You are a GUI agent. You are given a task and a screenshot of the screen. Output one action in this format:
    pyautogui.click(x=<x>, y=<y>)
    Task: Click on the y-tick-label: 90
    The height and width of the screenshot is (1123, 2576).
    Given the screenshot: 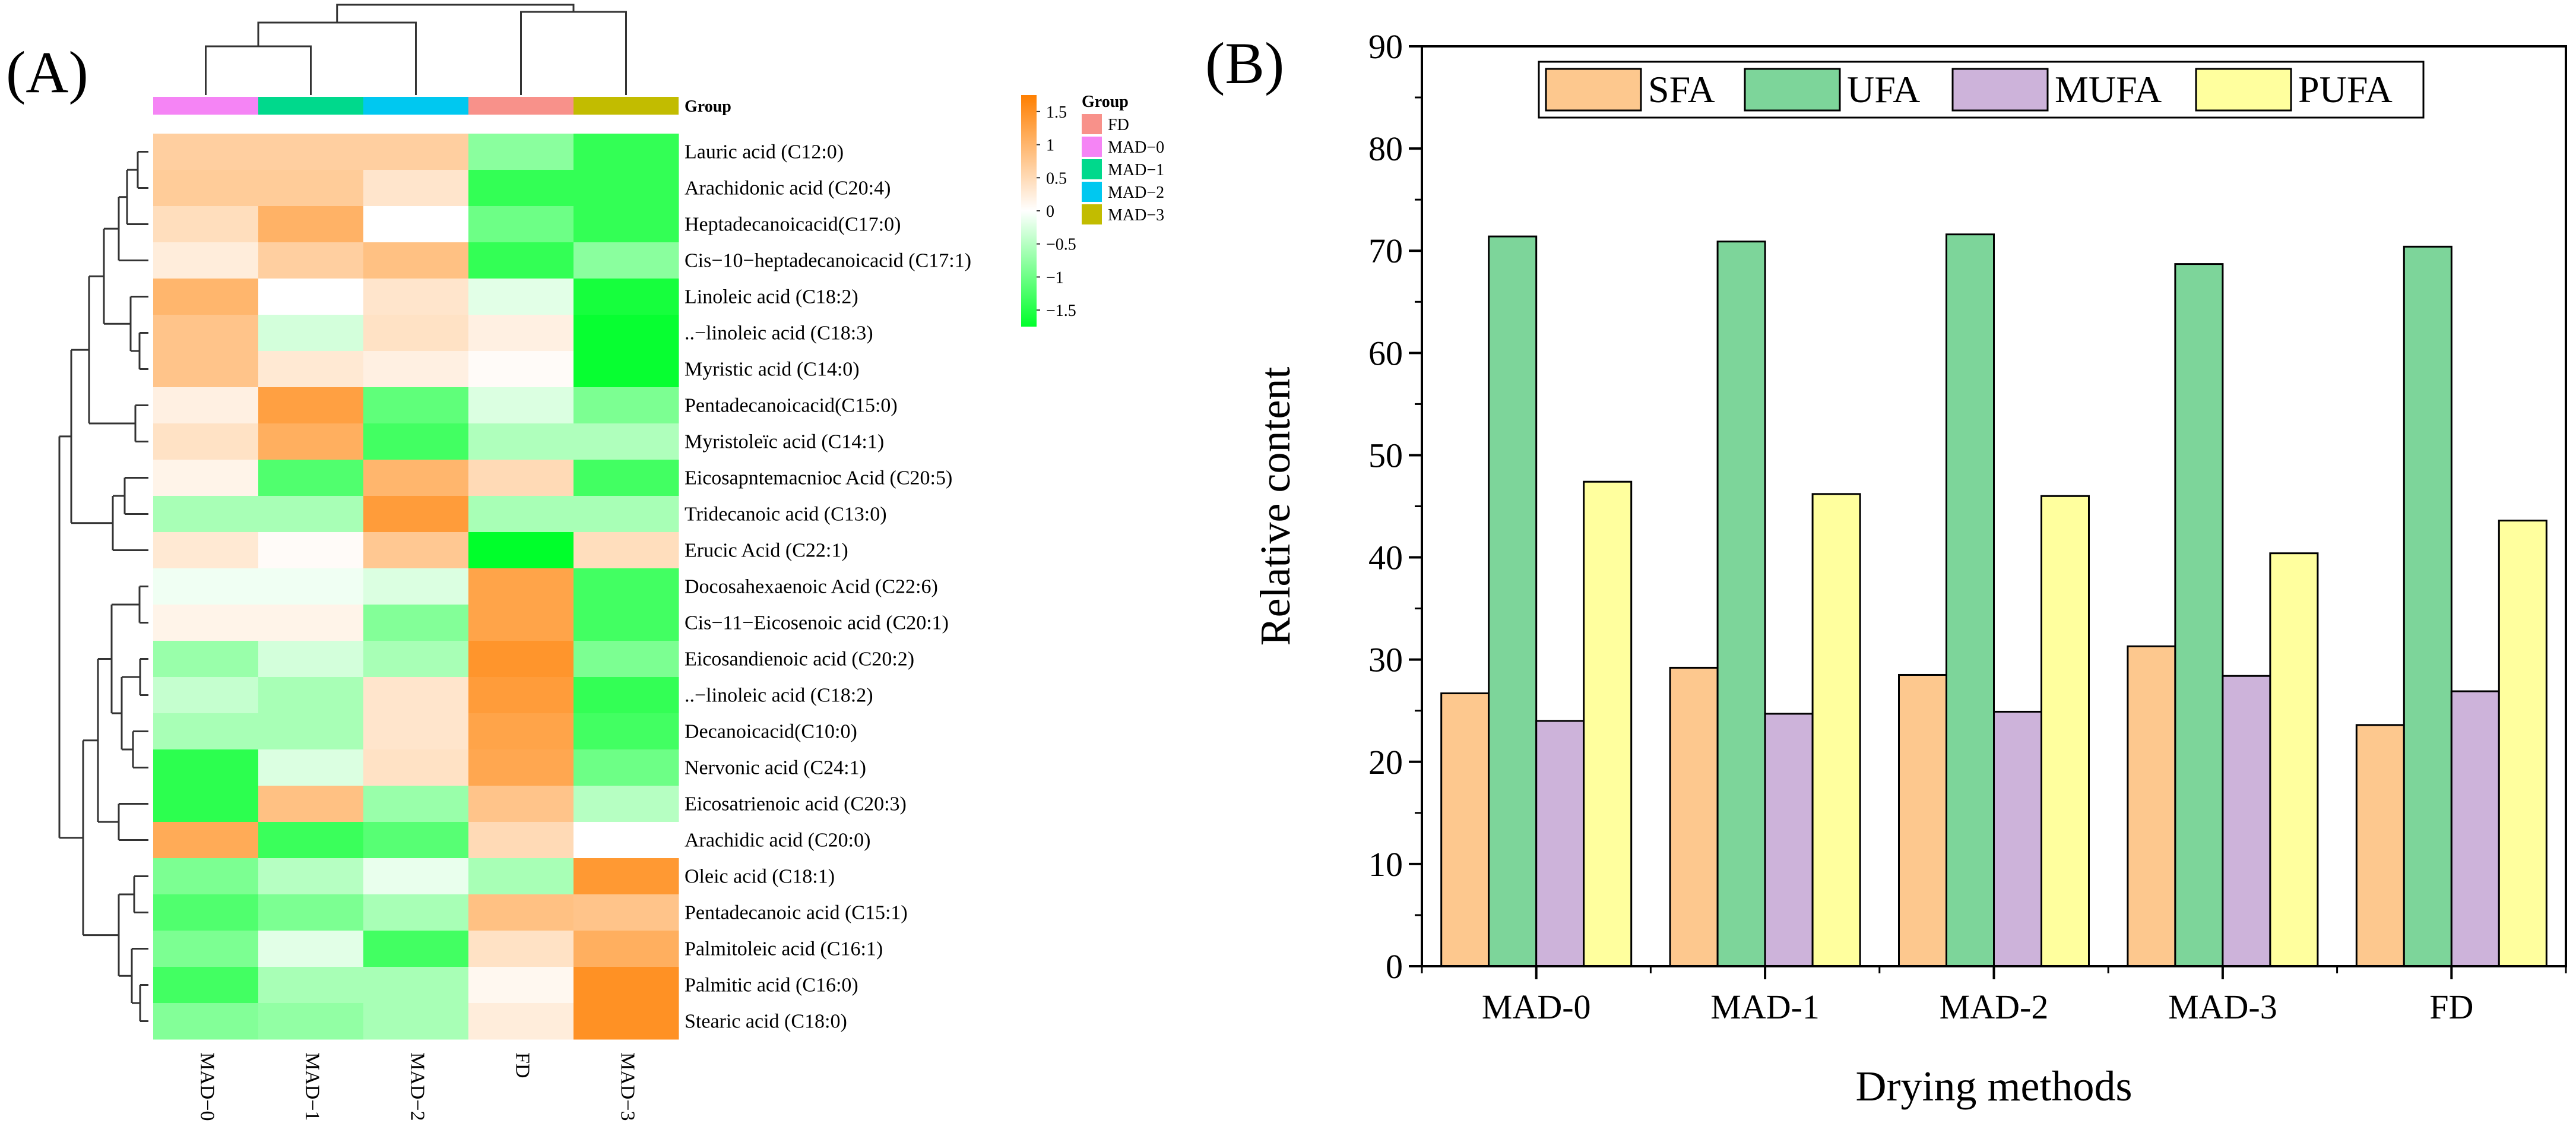 What is the action you would take?
    pyautogui.click(x=1386, y=46)
    